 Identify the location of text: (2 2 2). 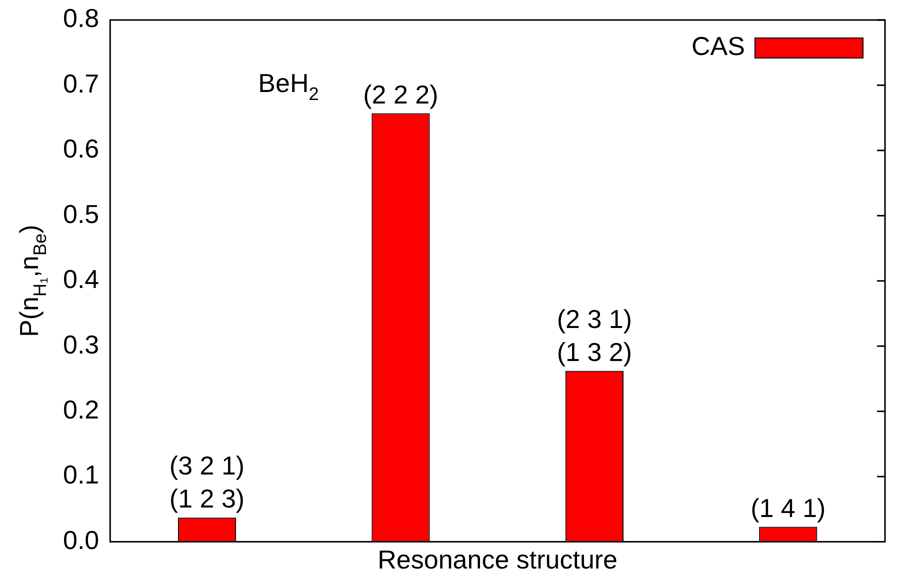
(400, 94).